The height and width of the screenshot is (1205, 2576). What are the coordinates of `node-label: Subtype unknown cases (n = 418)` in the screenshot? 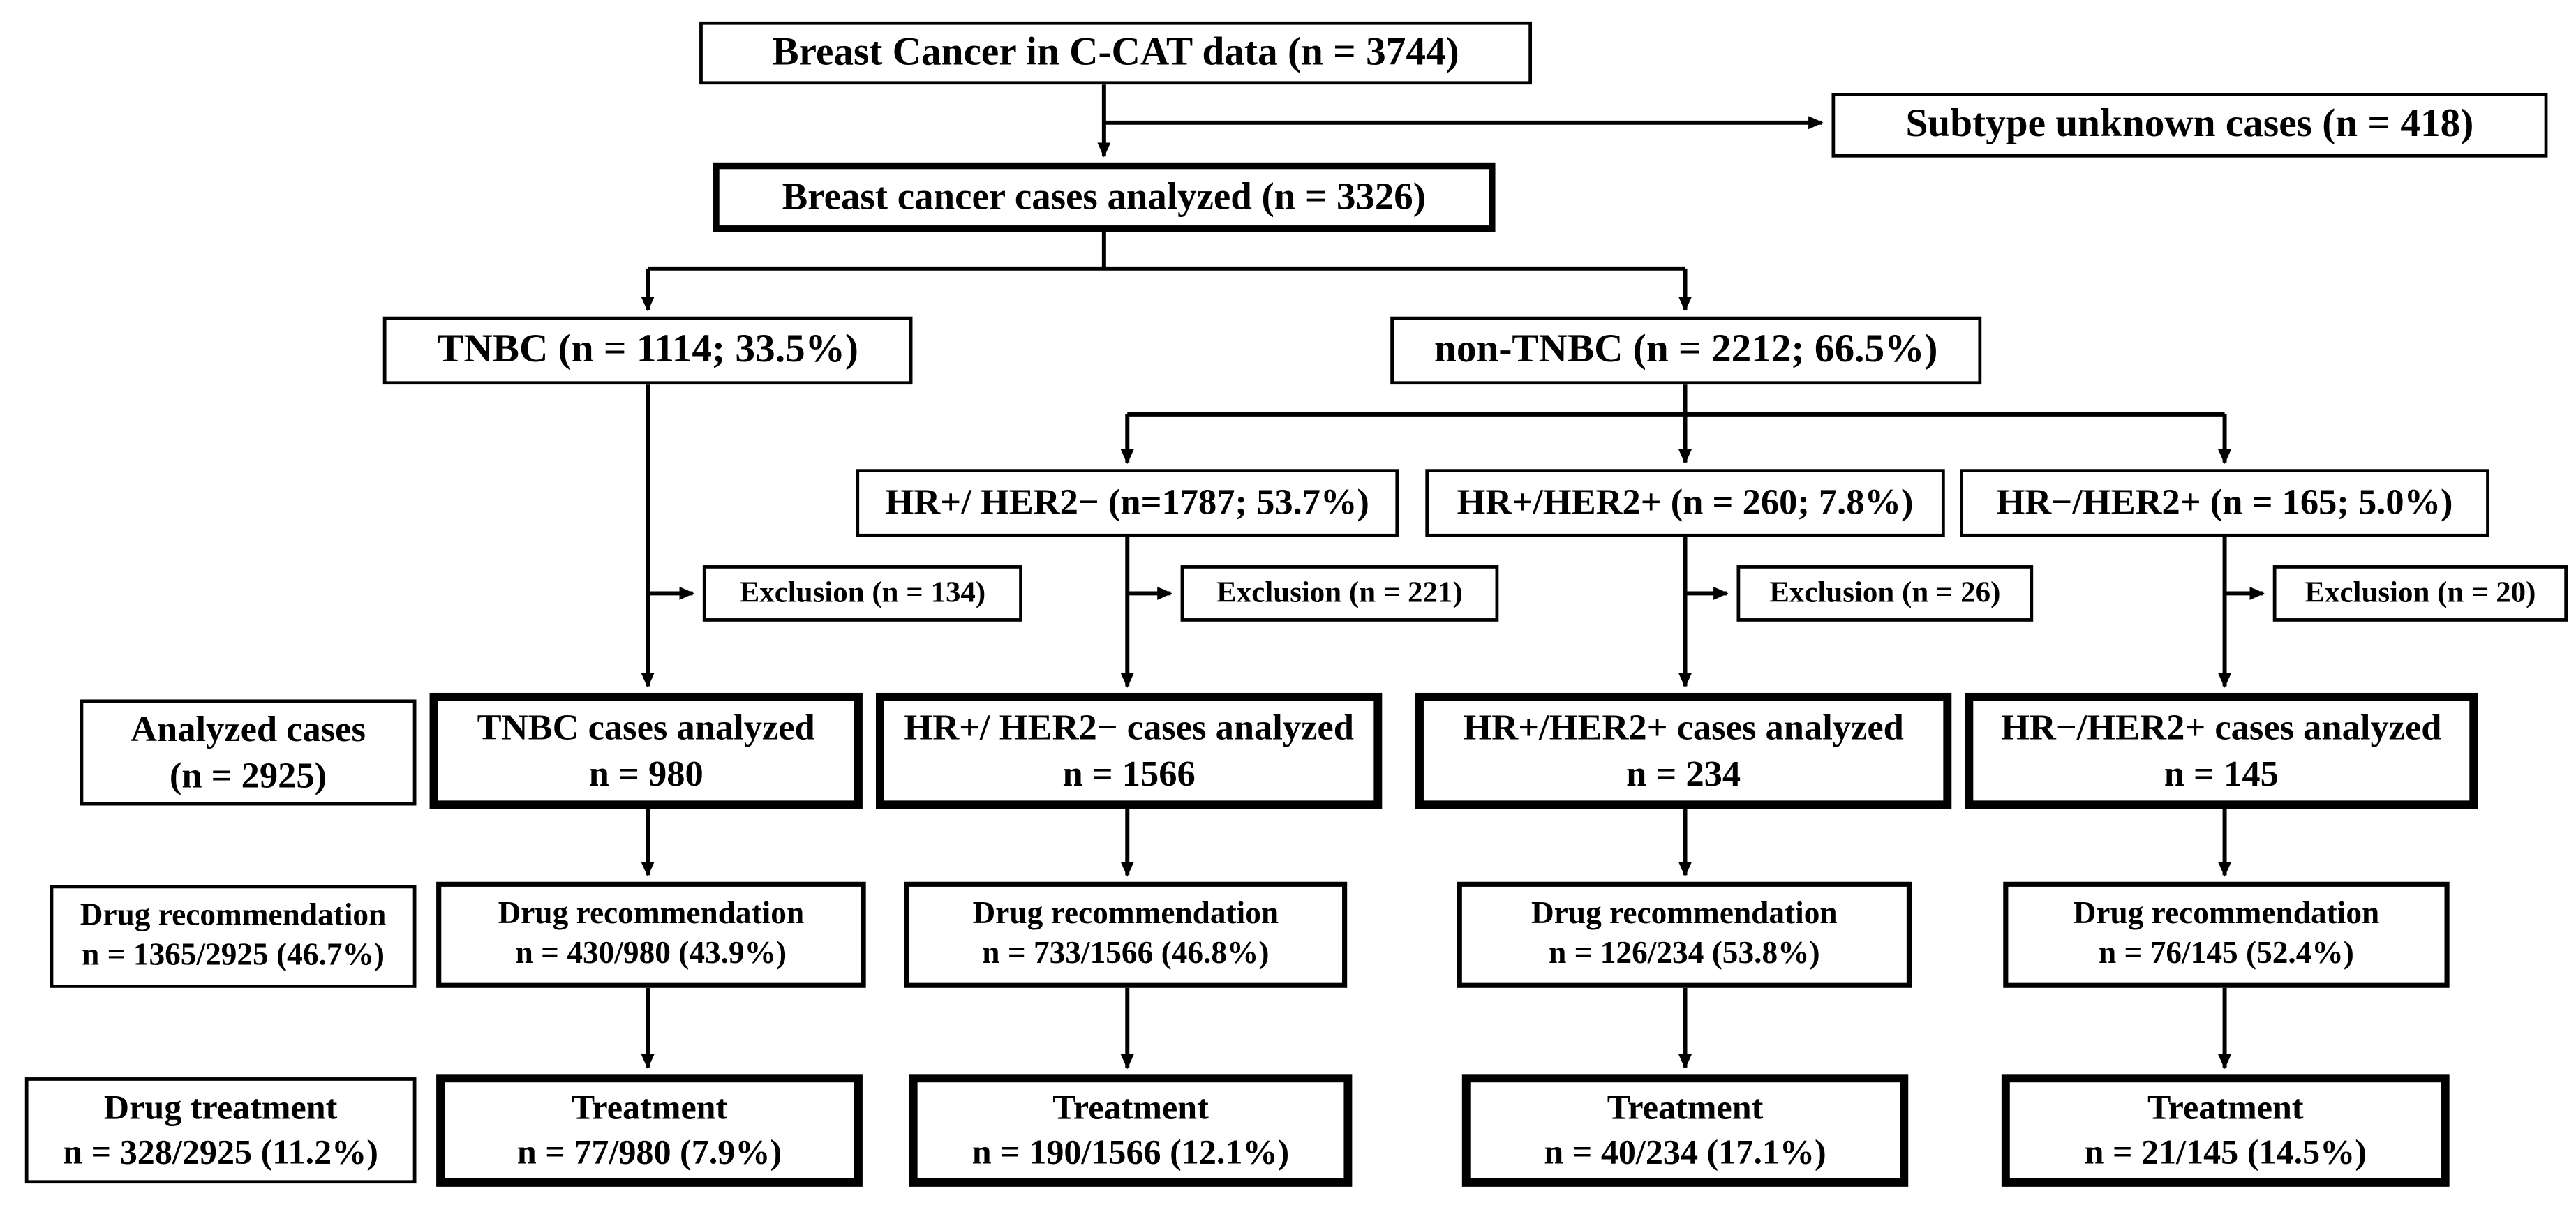 It's located at (2189, 125).